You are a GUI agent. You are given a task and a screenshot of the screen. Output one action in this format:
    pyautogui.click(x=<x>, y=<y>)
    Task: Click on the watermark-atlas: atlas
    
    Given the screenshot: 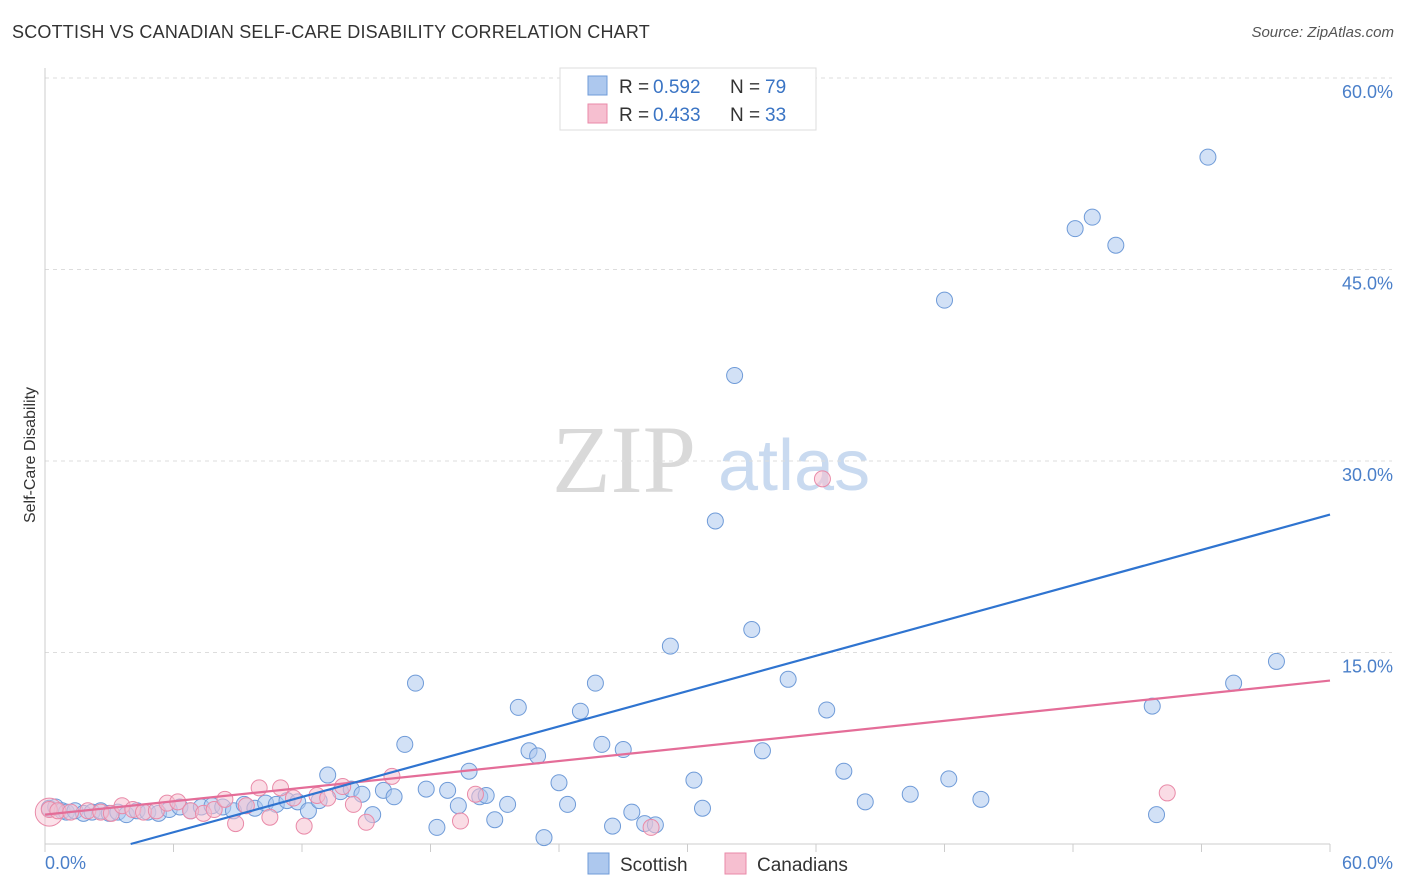 What is the action you would take?
    pyautogui.click(x=794, y=466)
    